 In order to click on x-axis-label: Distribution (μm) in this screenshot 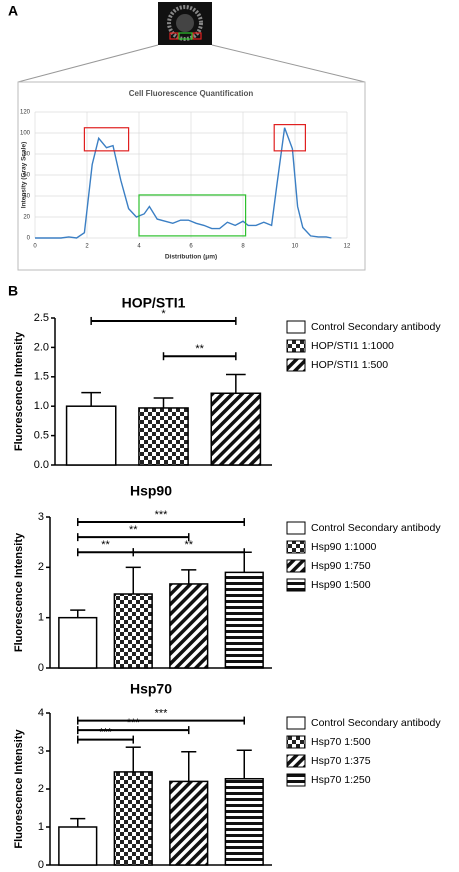, I will do `click(191, 257)`.